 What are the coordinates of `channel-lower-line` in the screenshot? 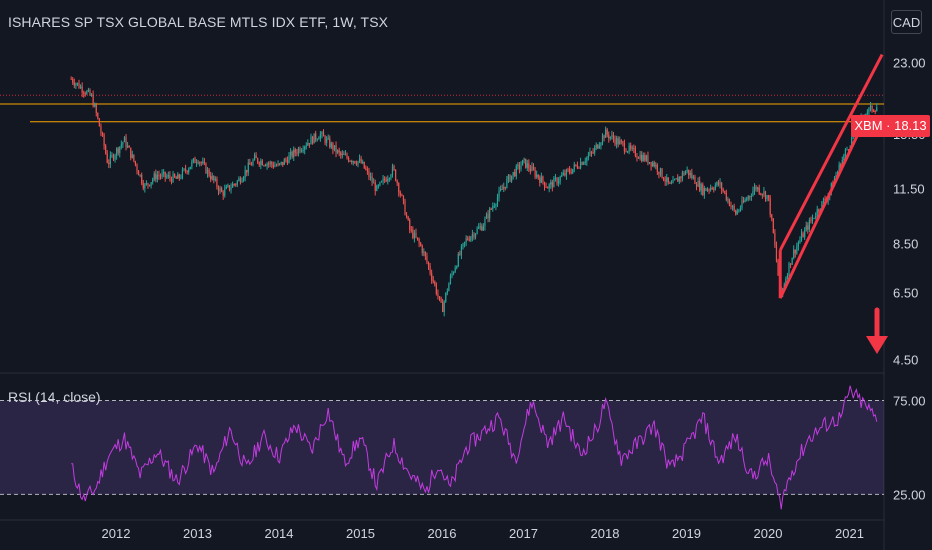 It's located at (821, 212).